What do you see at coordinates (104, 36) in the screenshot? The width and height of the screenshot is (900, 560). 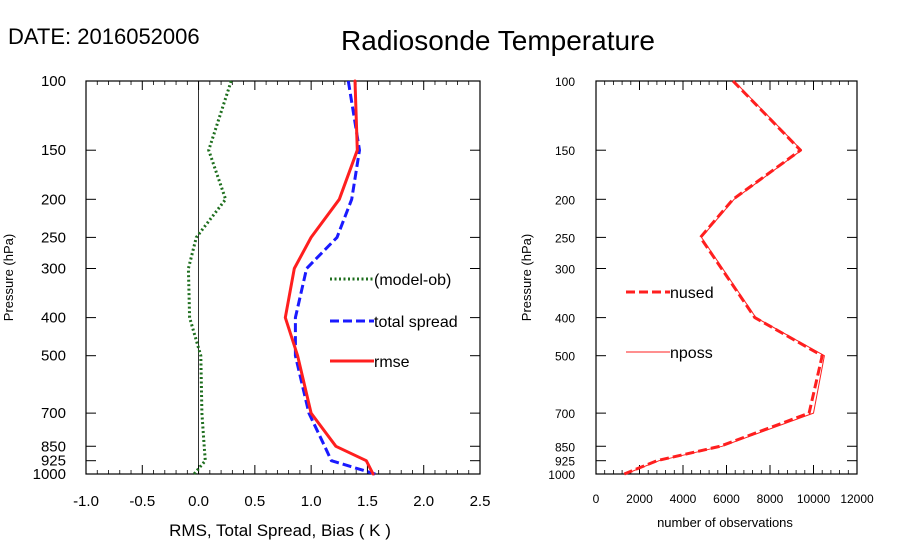 I see `date-label: DATE: 2016052006` at bounding box center [104, 36].